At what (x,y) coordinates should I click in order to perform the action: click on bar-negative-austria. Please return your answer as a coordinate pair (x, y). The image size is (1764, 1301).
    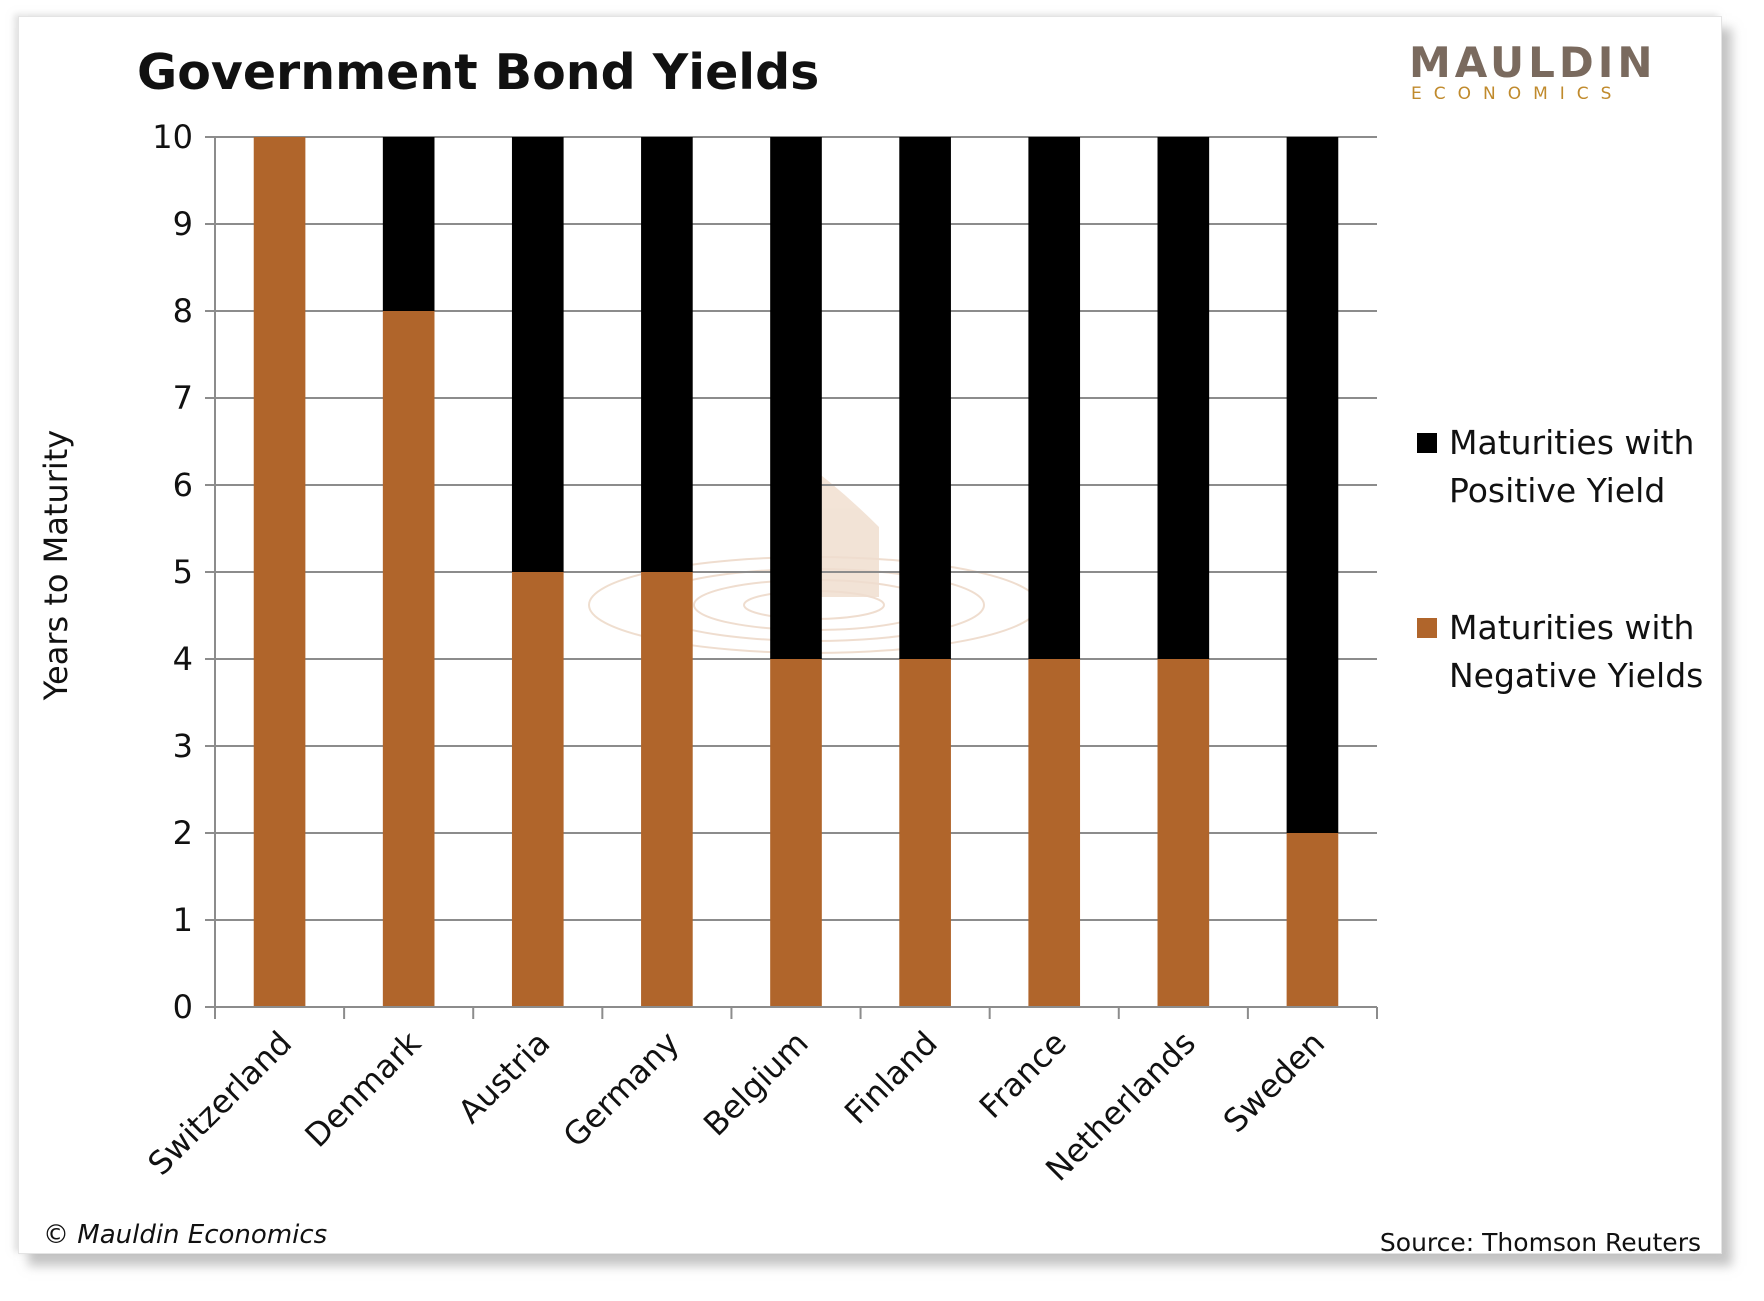
    Looking at the image, I should click on (537, 789).